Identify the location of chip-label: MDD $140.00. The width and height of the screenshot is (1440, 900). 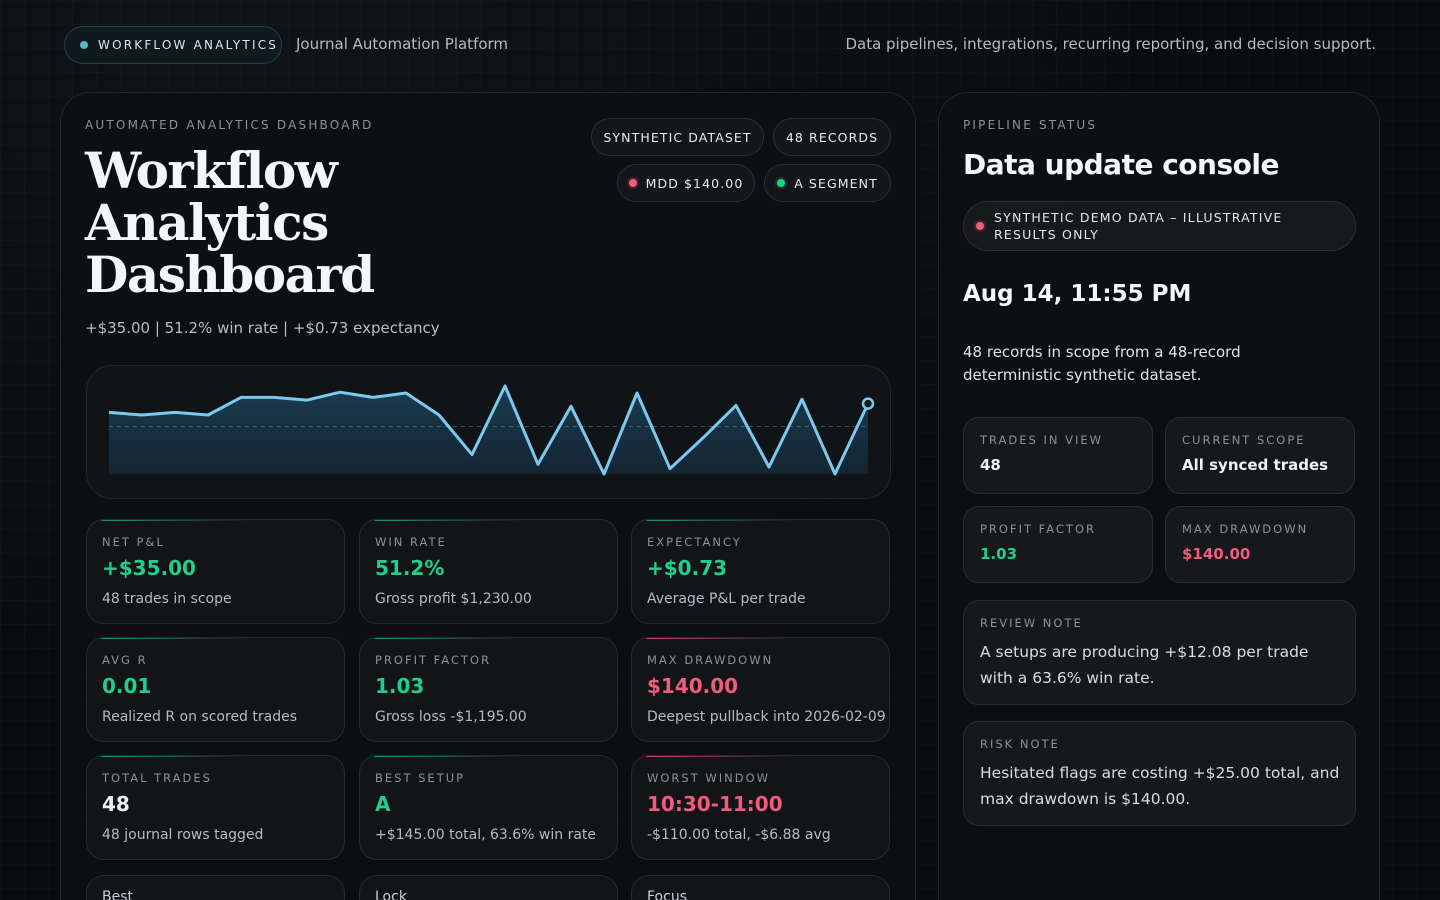
(694, 183).